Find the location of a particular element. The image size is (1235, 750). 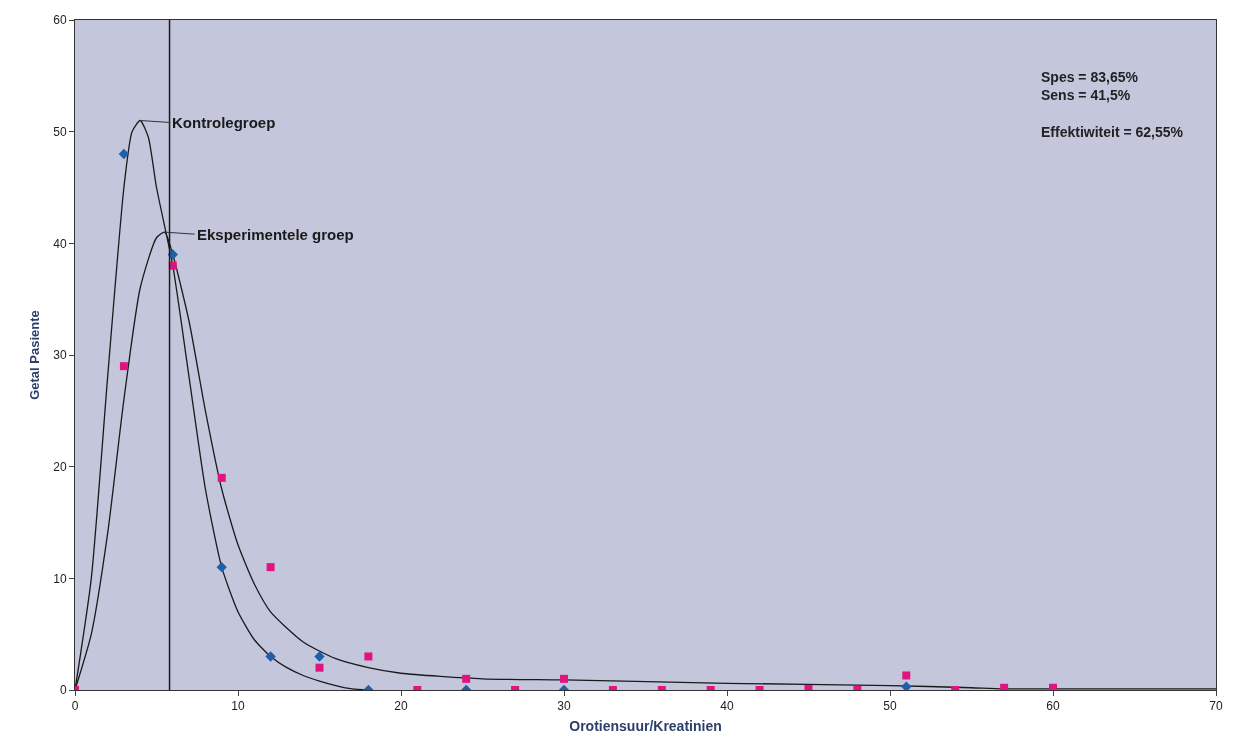

x-axis-title: Orotiensuur/Kreatinien is located at coordinates (645, 725).